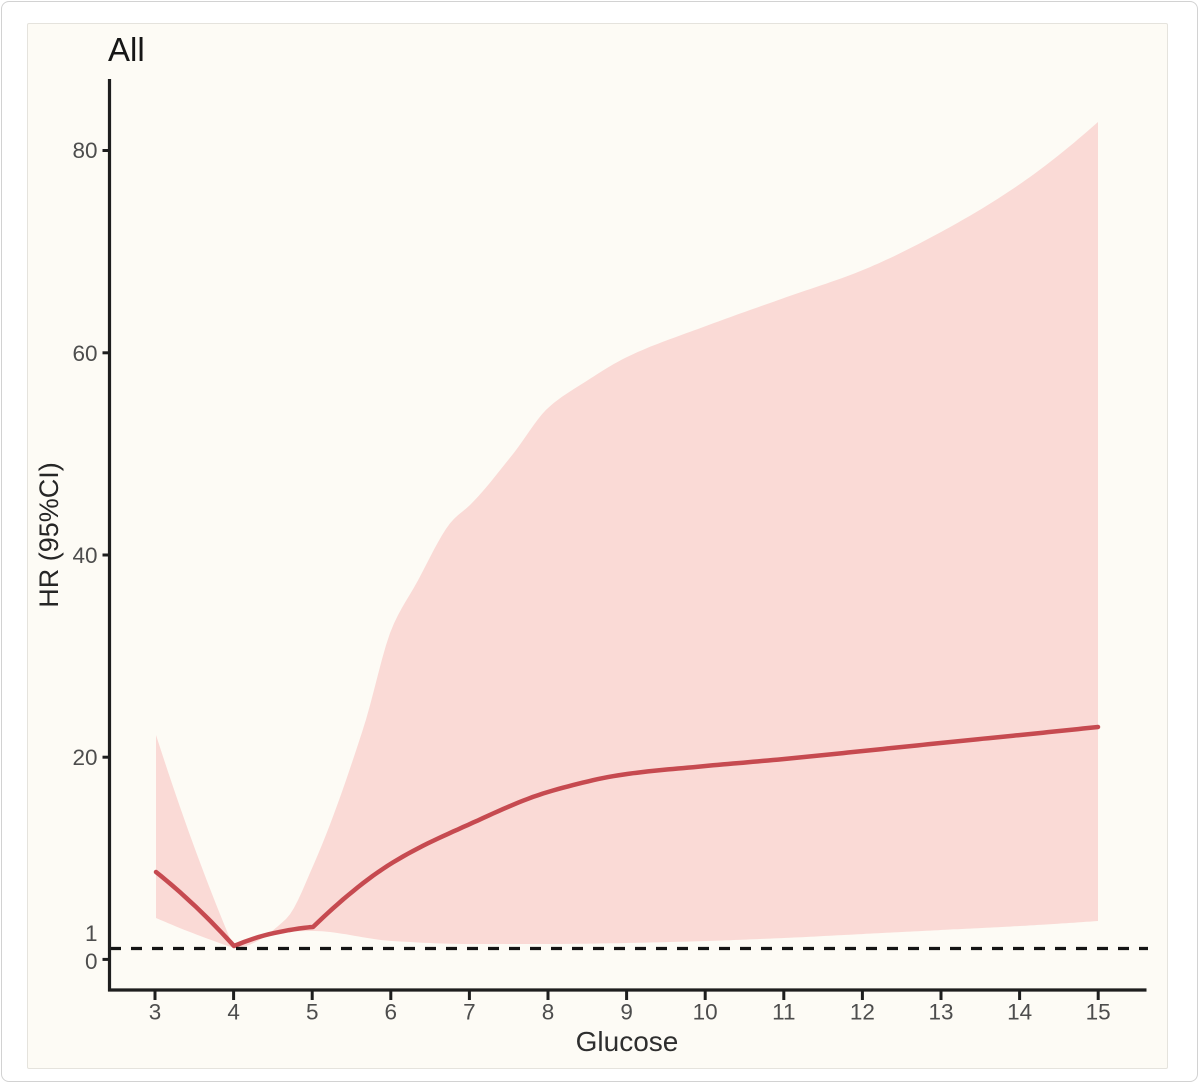  I want to click on svg-text: 4, so click(233, 1012).